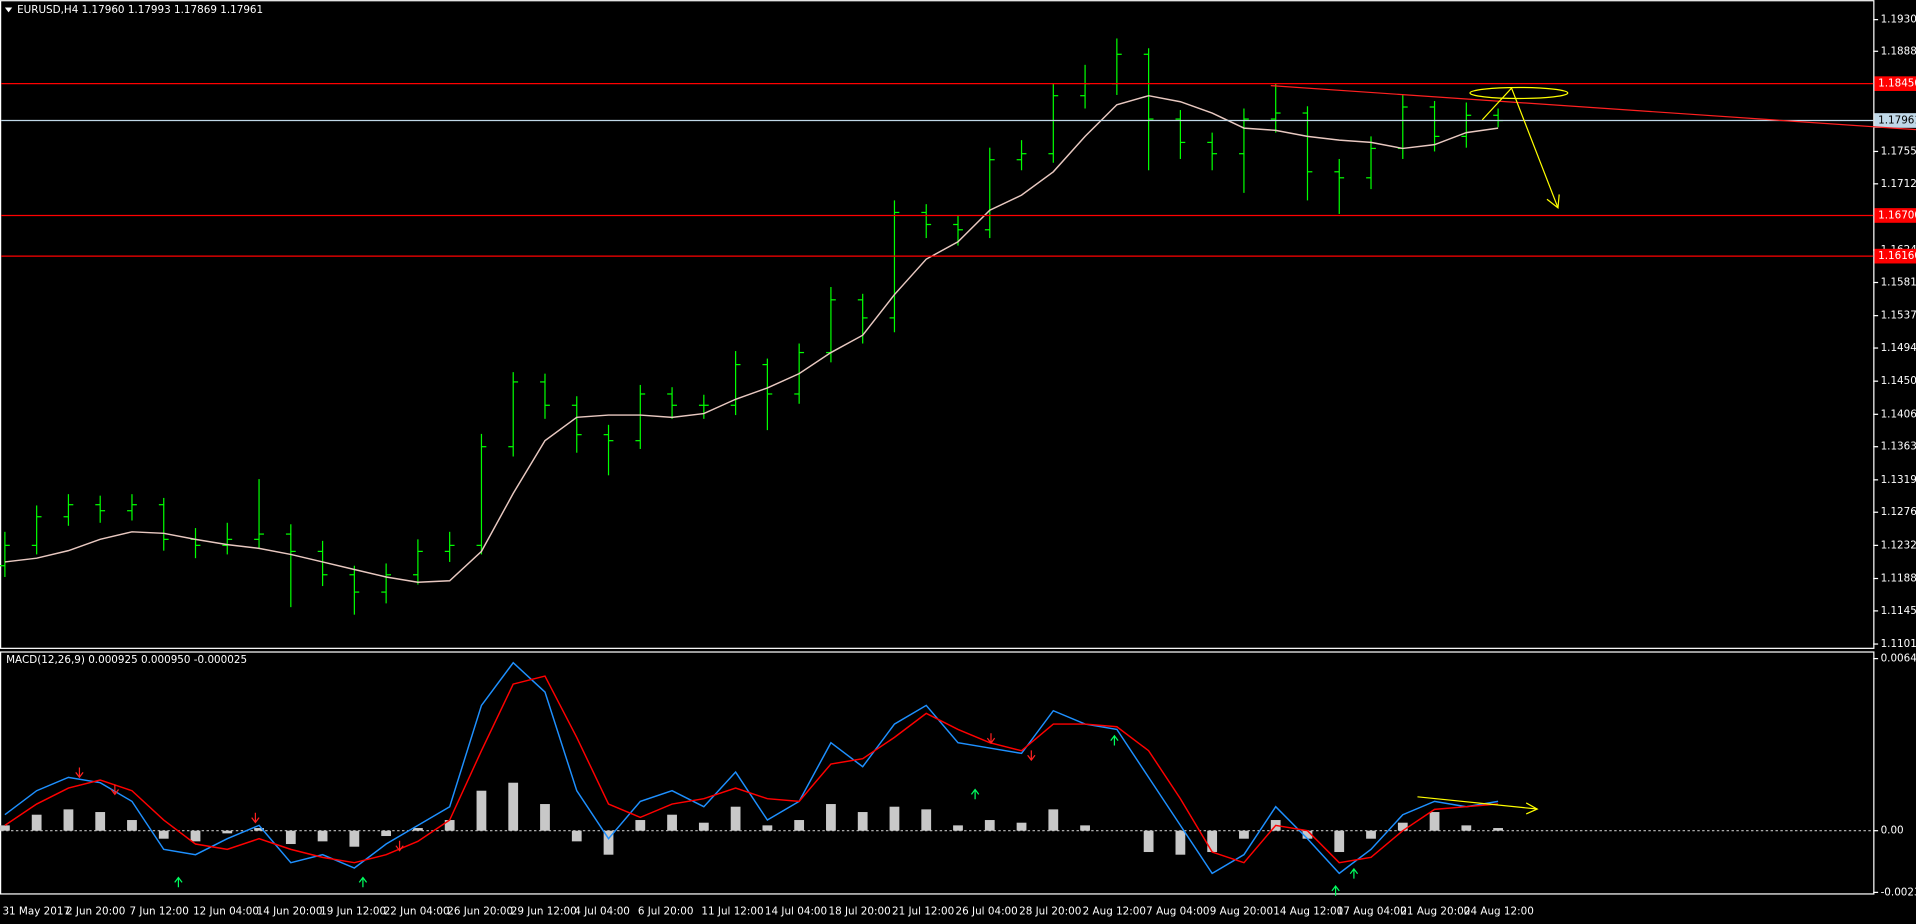 This screenshot has width=1916, height=924. Describe the element at coordinates (796, 912) in the screenshot. I see `x-tick-label: 14 Jul 04:00` at that location.